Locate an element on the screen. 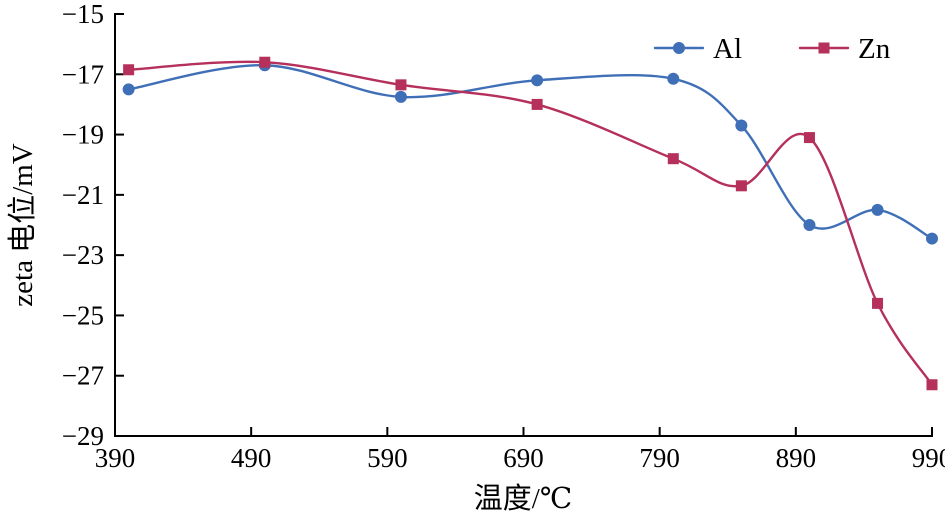 This screenshot has width=945, height=529. legend-label-zn: Zn is located at coordinates (874, 49).